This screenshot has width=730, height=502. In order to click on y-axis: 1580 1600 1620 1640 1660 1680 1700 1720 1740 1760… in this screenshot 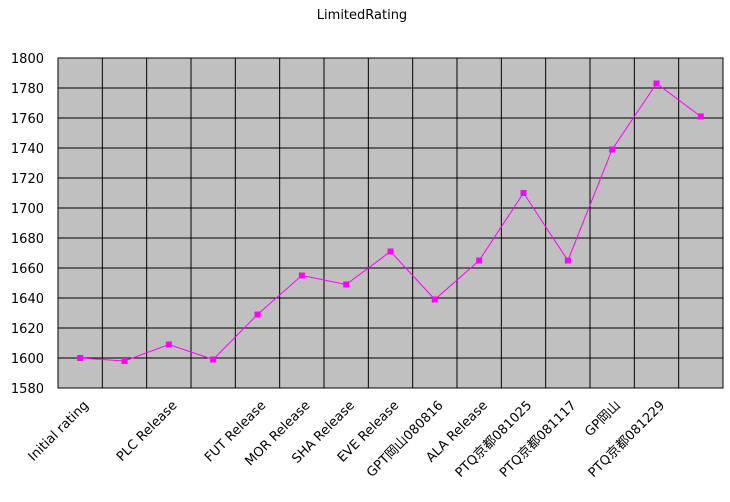, I will do `click(27, 224)`.